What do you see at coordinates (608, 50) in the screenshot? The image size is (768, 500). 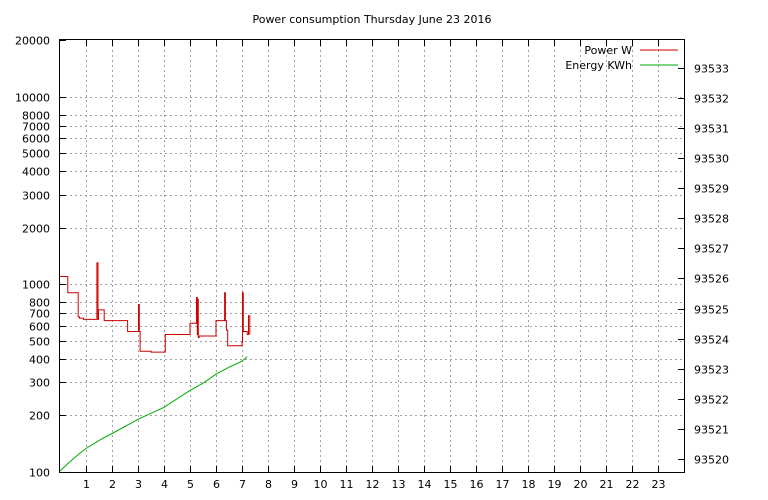 I see `legend-label: Power W` at bounding box center [608, 50].